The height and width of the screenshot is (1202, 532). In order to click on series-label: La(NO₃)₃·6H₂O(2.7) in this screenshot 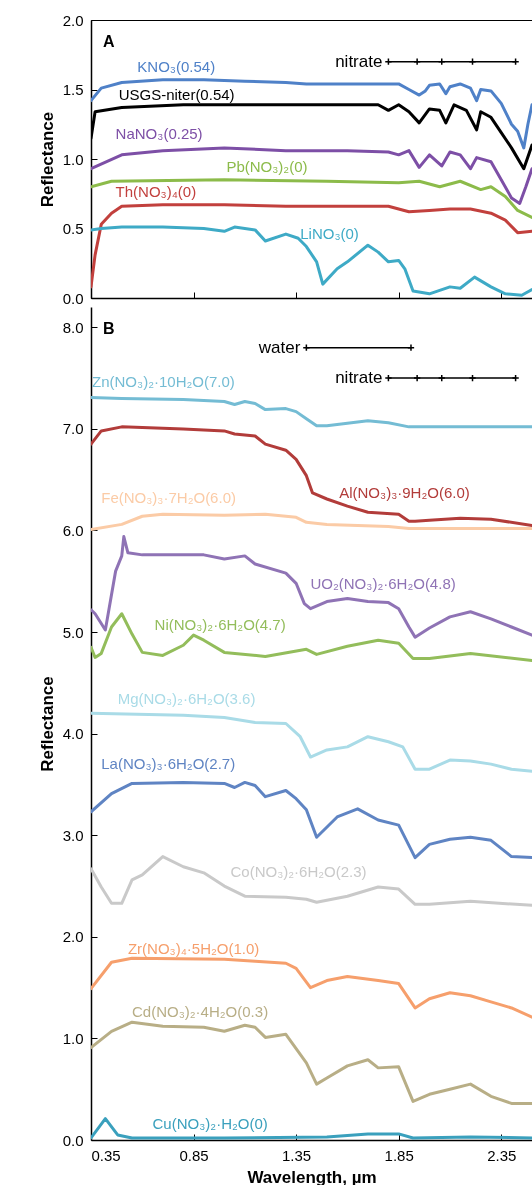, I will do `click(168, 764)`.